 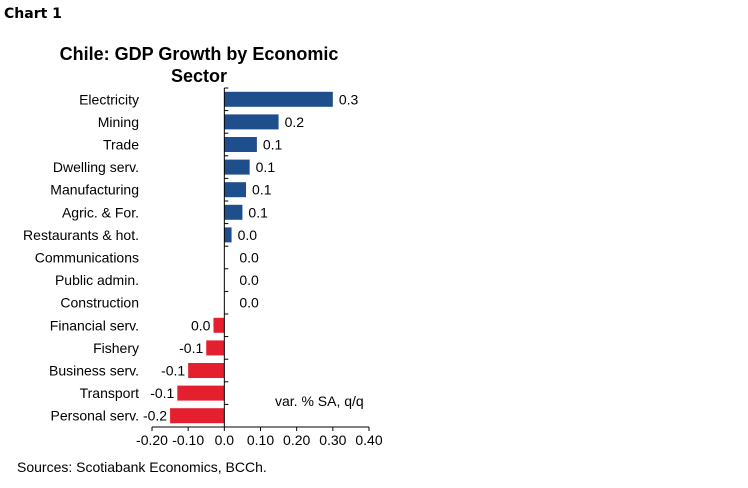 I want to click on category-label: Construction, so click(x=99, y=303).